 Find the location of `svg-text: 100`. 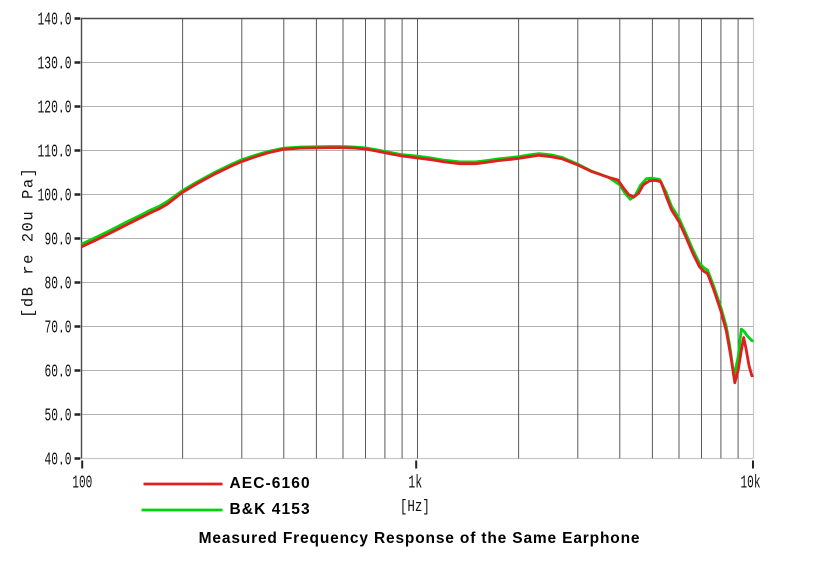

svg-text: 100 is located at coordinates (82, 484).